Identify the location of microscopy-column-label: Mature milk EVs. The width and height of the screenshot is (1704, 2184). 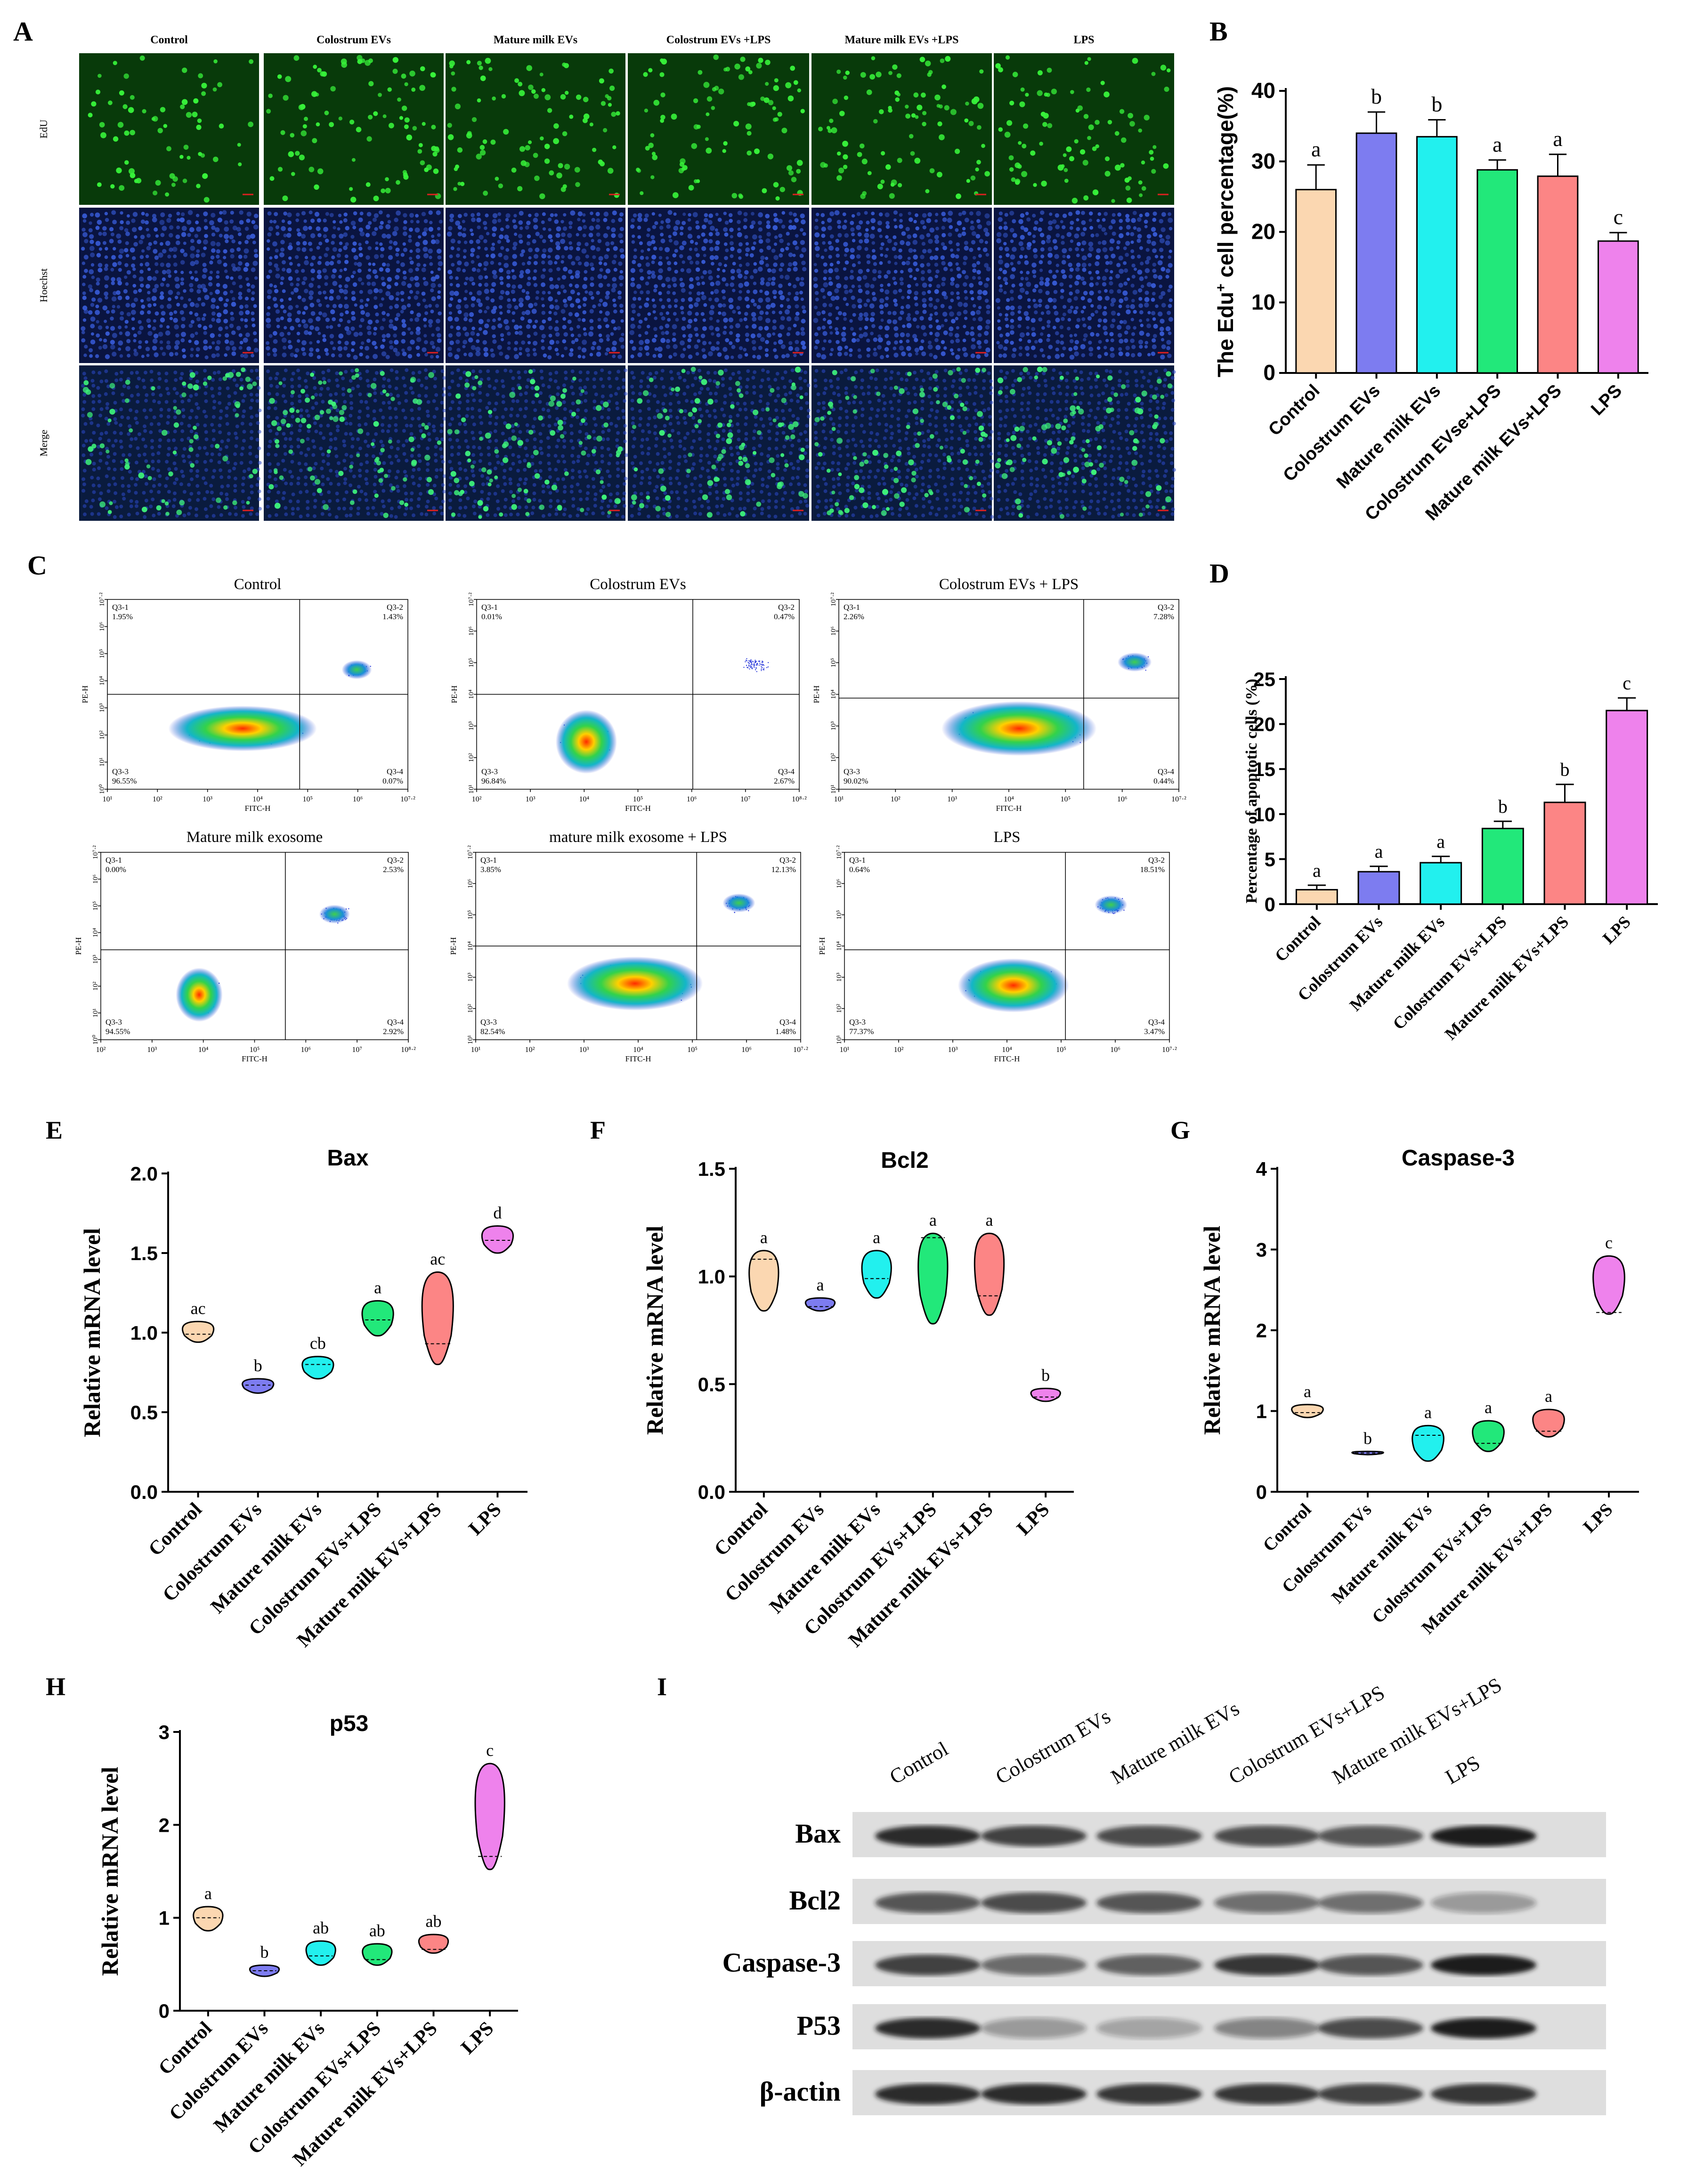
(536, 40).